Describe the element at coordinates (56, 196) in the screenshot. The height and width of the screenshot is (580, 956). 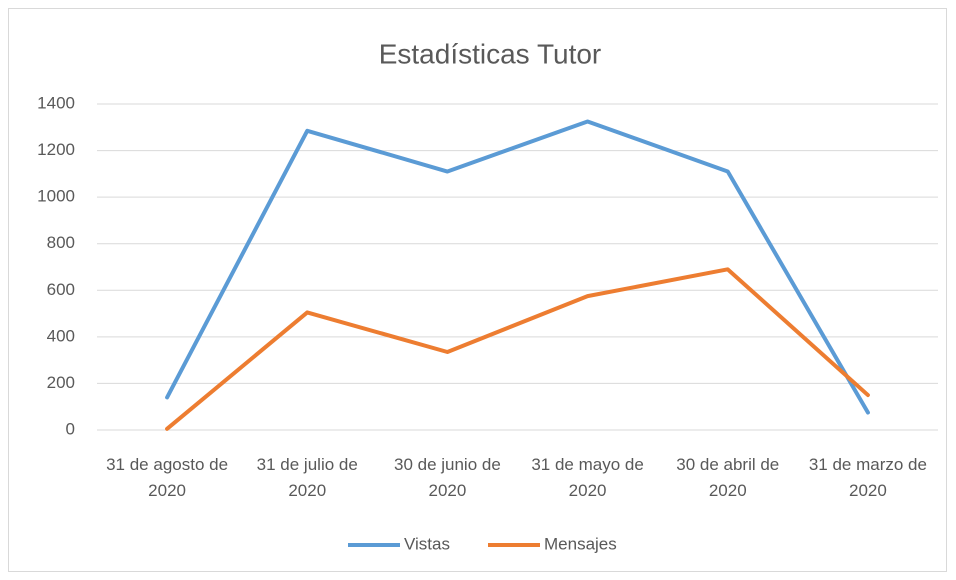
I see `y-tick-label: 1000` at that location.